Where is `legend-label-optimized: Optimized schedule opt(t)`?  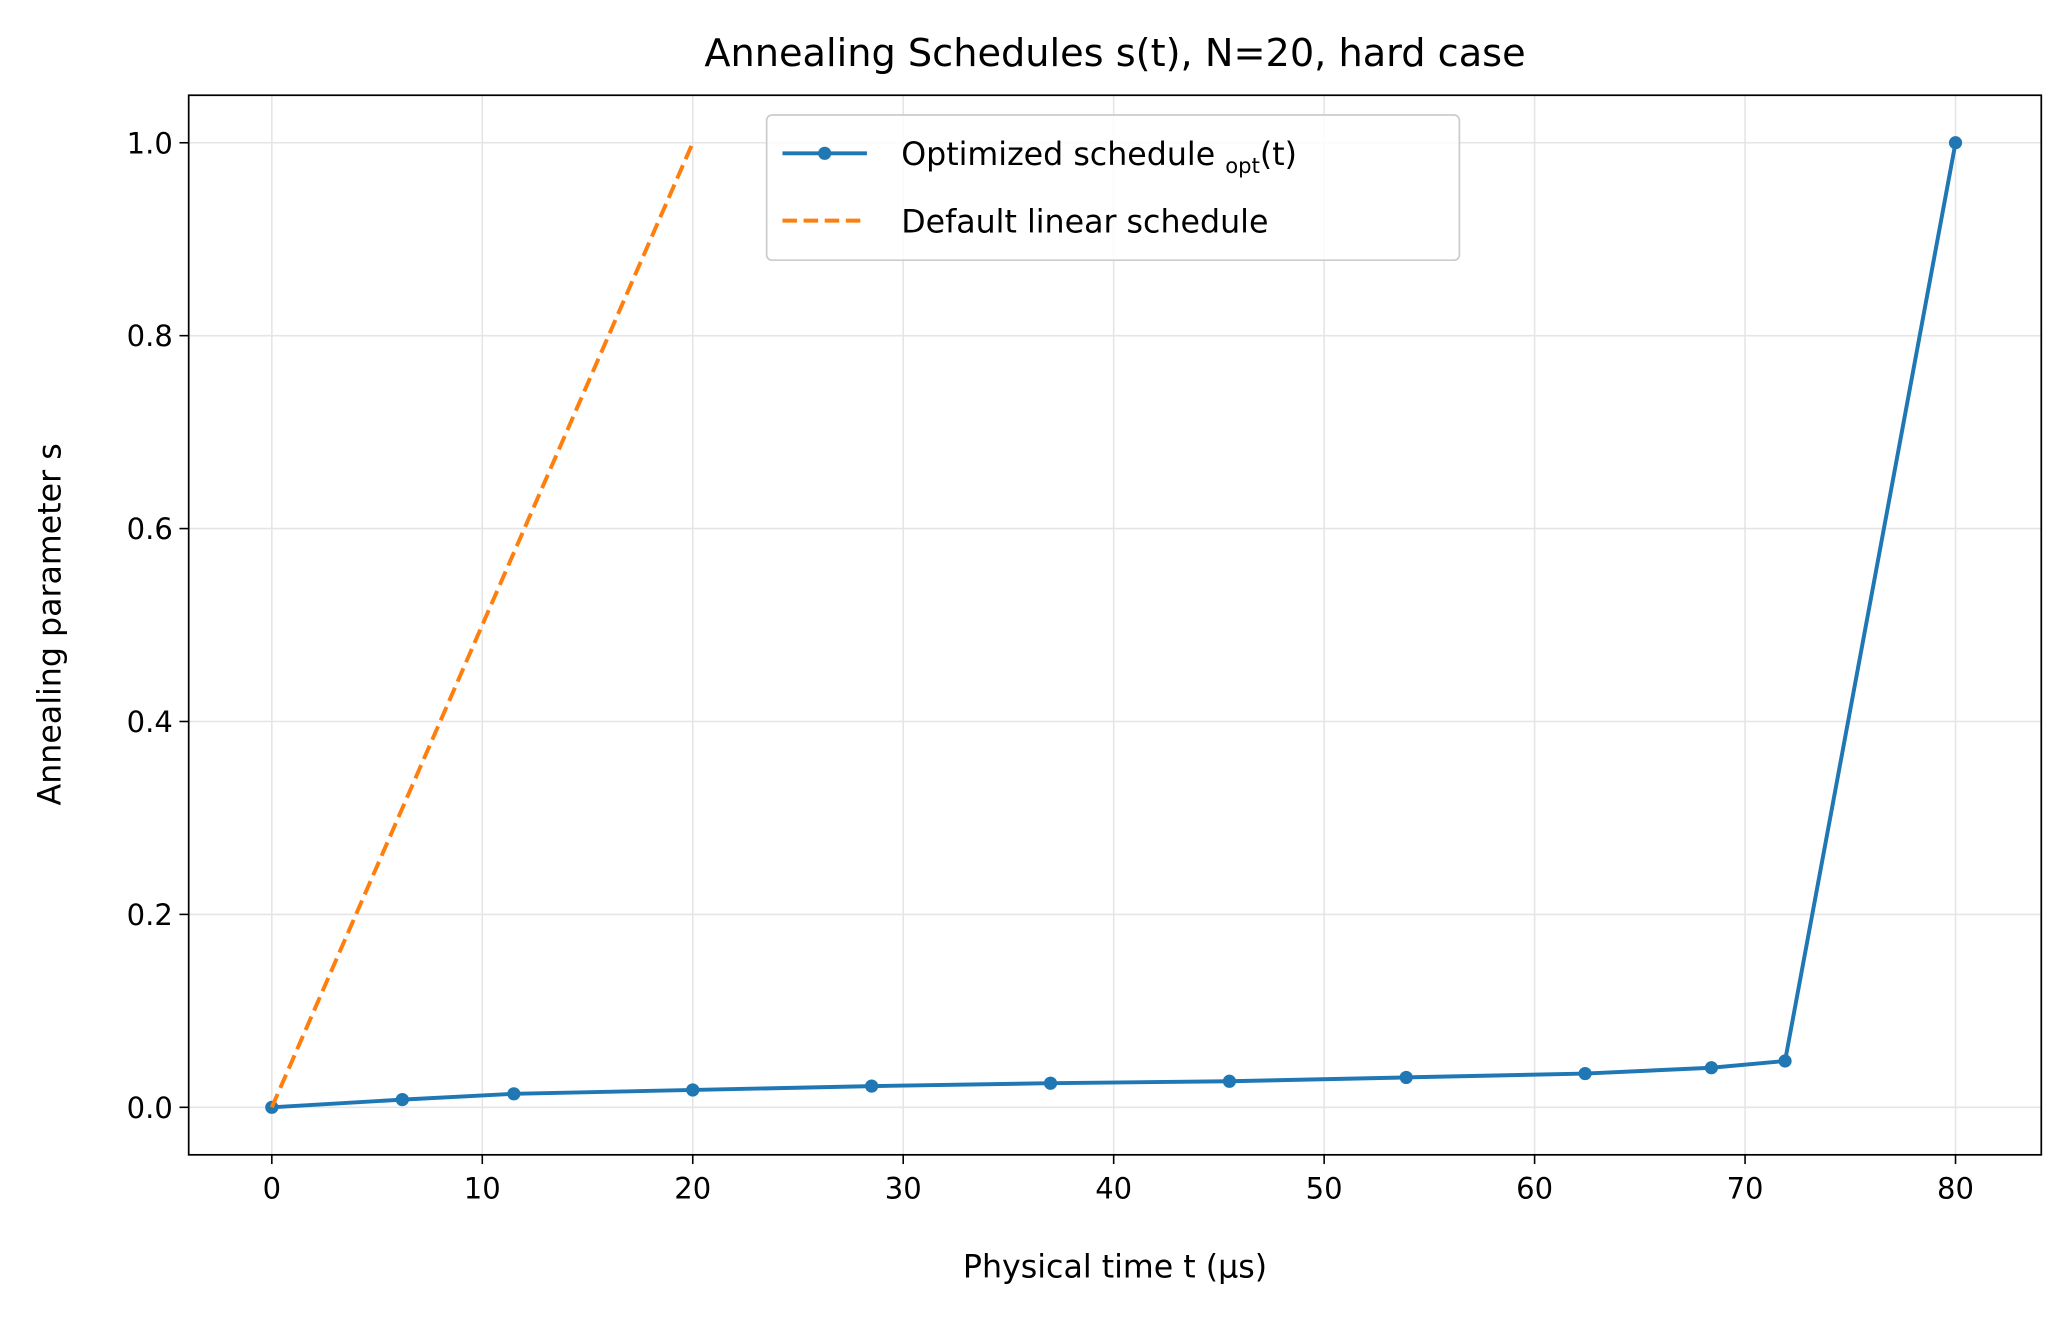
legend-label-optimized: Optimized schedule opt(t) is located at coordinates (1099, 157).